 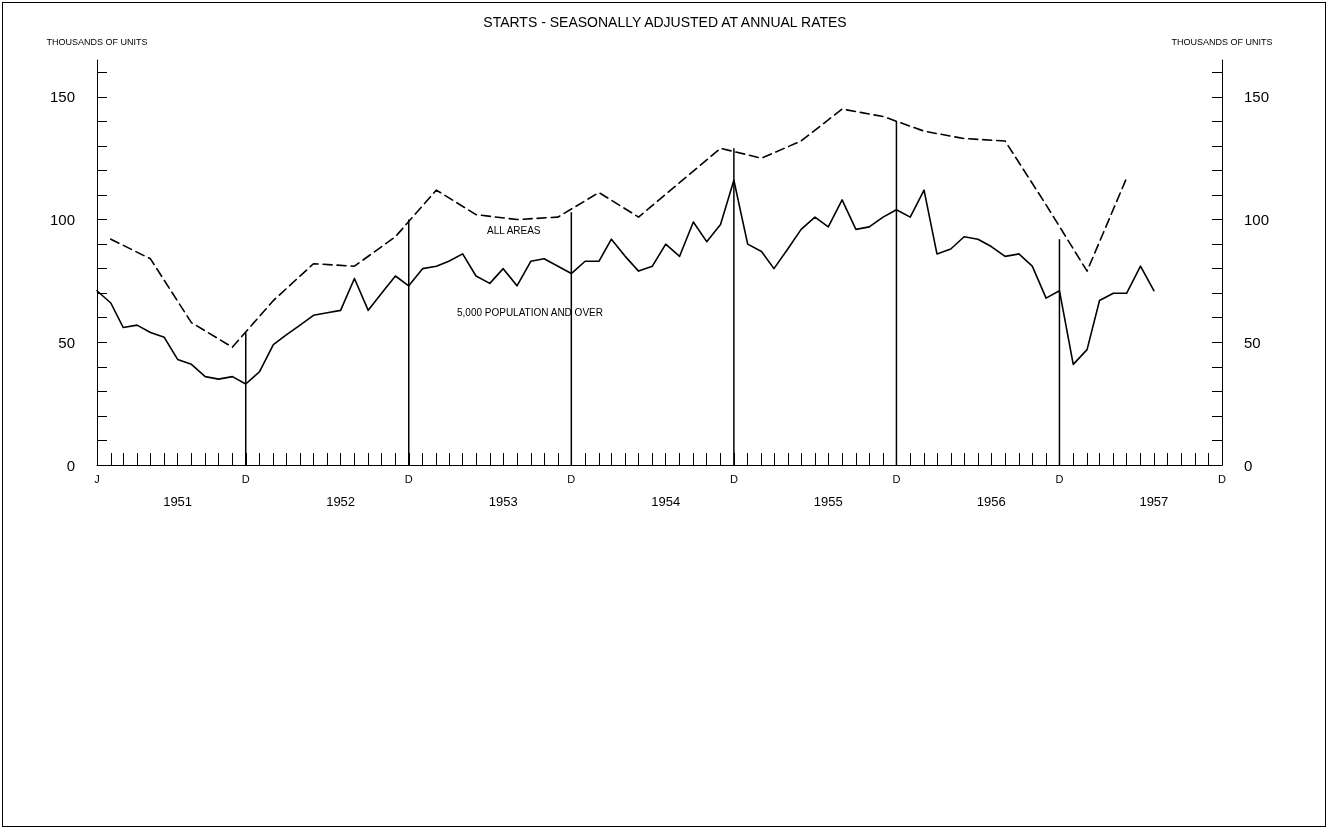 What do you see at coordinates (97, 41) in the screenshot?
I see `y-axis-title: THOUSANDS OF UNITS` at bounding box center [97, 41].